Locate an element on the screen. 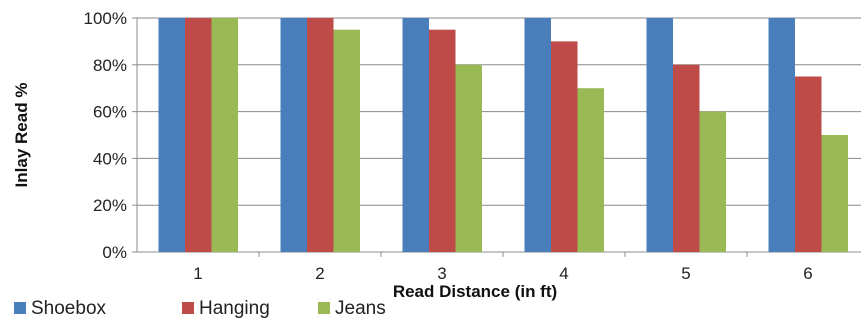 The image size is (861, 322). y-axis: 0% 20% 40% 60% 80% 100% is located at coordinates (111, 135).